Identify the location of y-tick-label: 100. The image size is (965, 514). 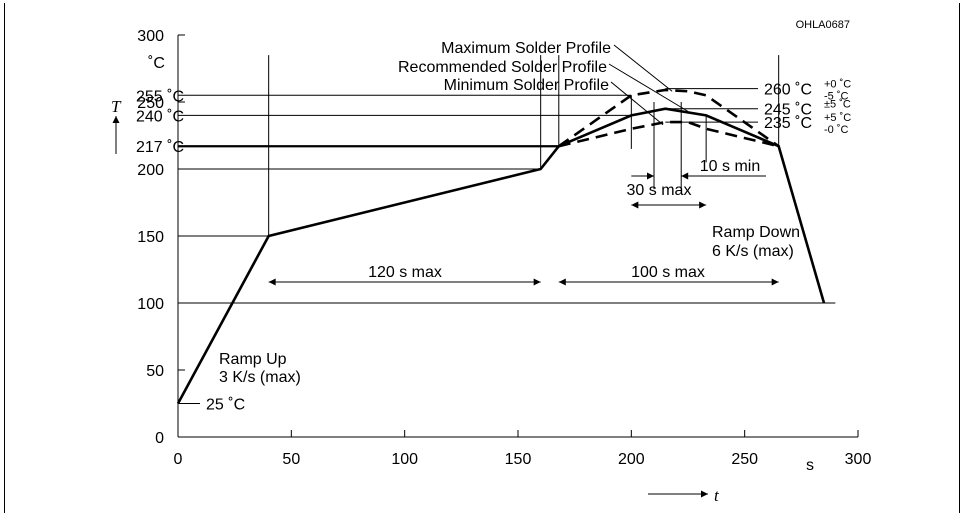
(150, 304).